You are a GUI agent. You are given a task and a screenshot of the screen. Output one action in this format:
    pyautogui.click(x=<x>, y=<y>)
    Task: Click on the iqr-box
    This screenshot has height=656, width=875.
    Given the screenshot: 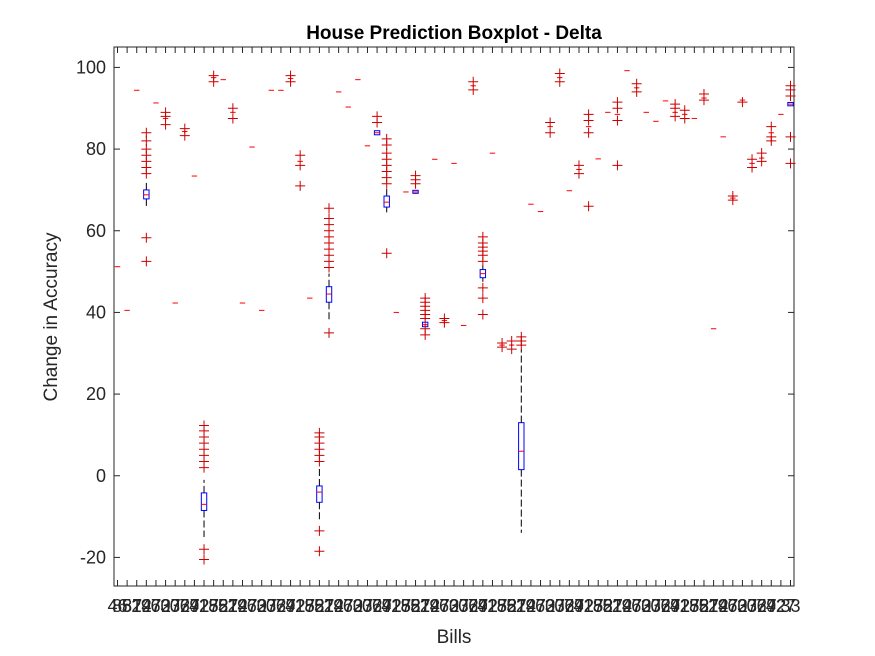 What is the action you would take?
    pyautogui.click(x=204, y=501)
    